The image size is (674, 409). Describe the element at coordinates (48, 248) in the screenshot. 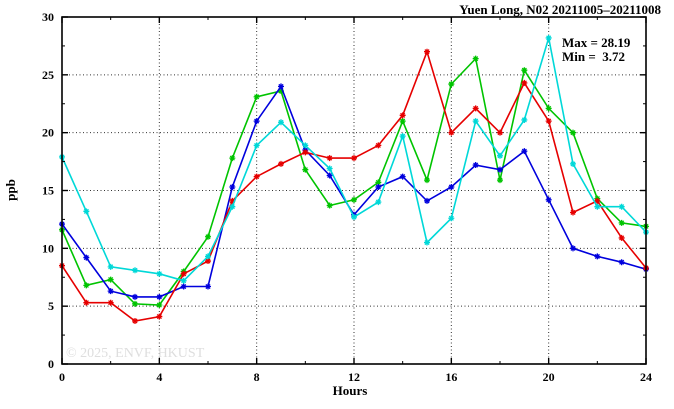

I see `y-tick-label: 10` at that location.